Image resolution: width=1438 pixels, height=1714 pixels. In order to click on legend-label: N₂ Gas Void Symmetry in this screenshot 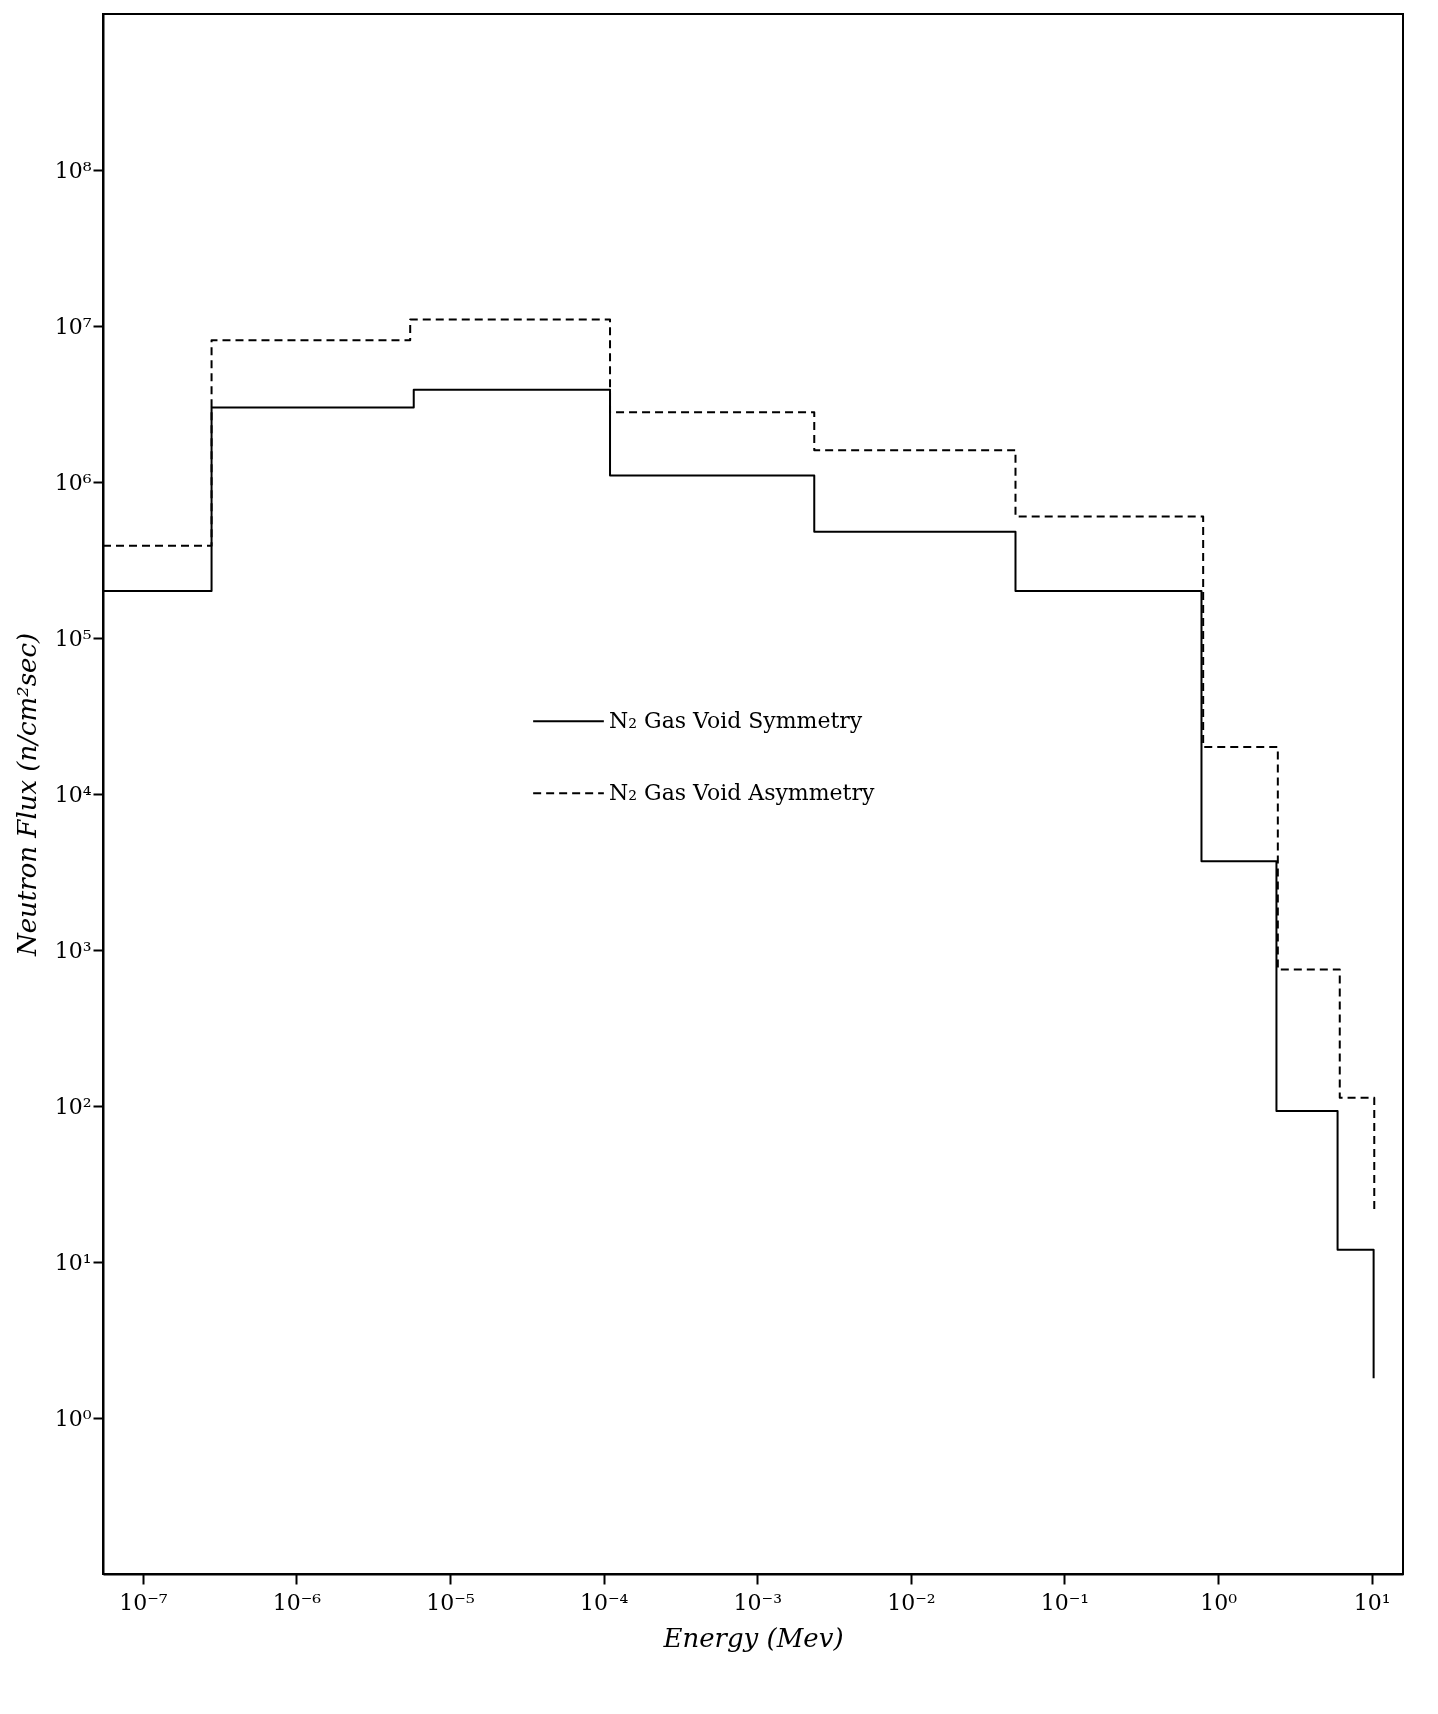, I will do `click(736, 721)`.